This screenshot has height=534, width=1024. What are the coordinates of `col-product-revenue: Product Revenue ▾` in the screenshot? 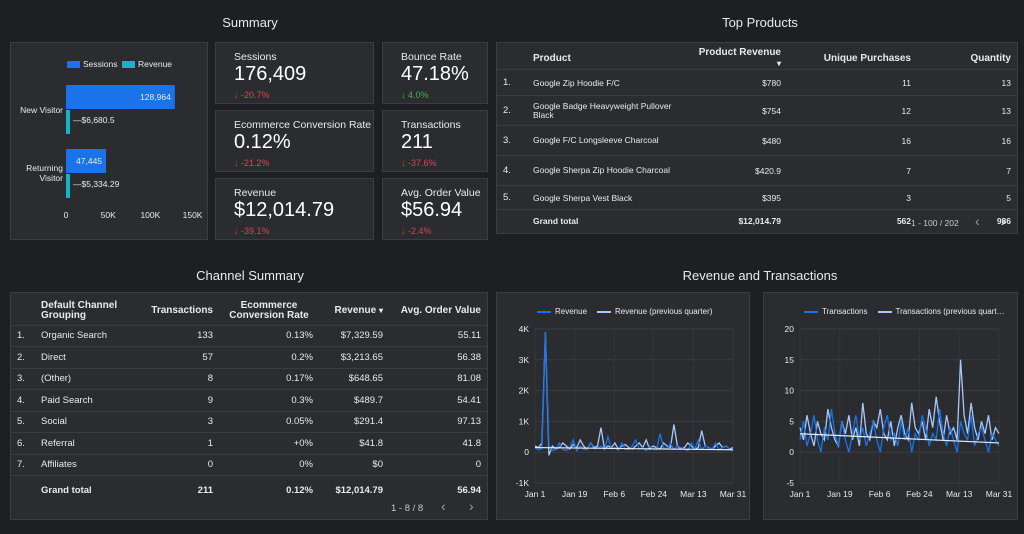 It's located at (739, 57).